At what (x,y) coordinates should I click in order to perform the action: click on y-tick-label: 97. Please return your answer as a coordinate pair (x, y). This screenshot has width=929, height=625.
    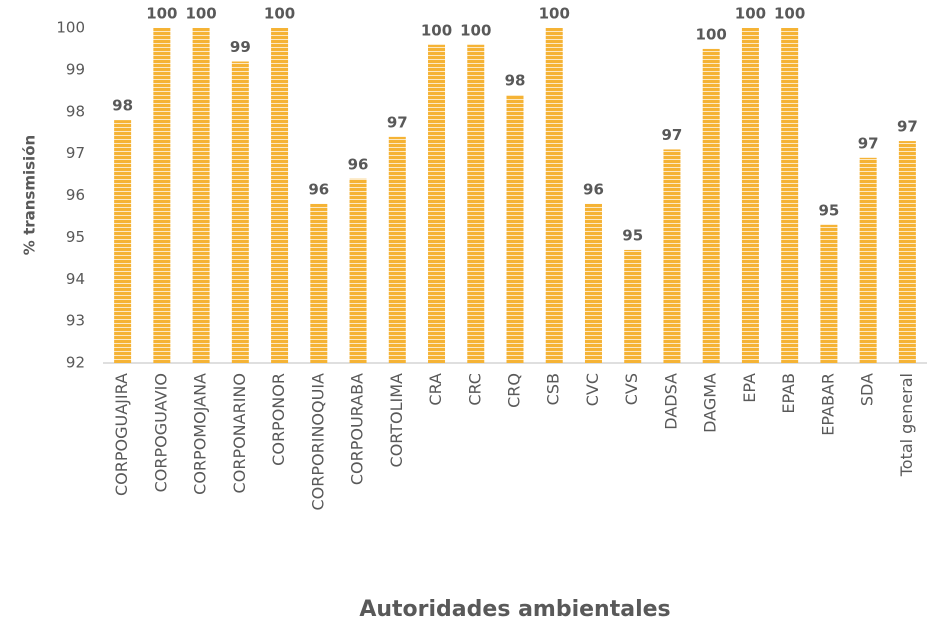
    Looking at the image, I should click on (75, 153).